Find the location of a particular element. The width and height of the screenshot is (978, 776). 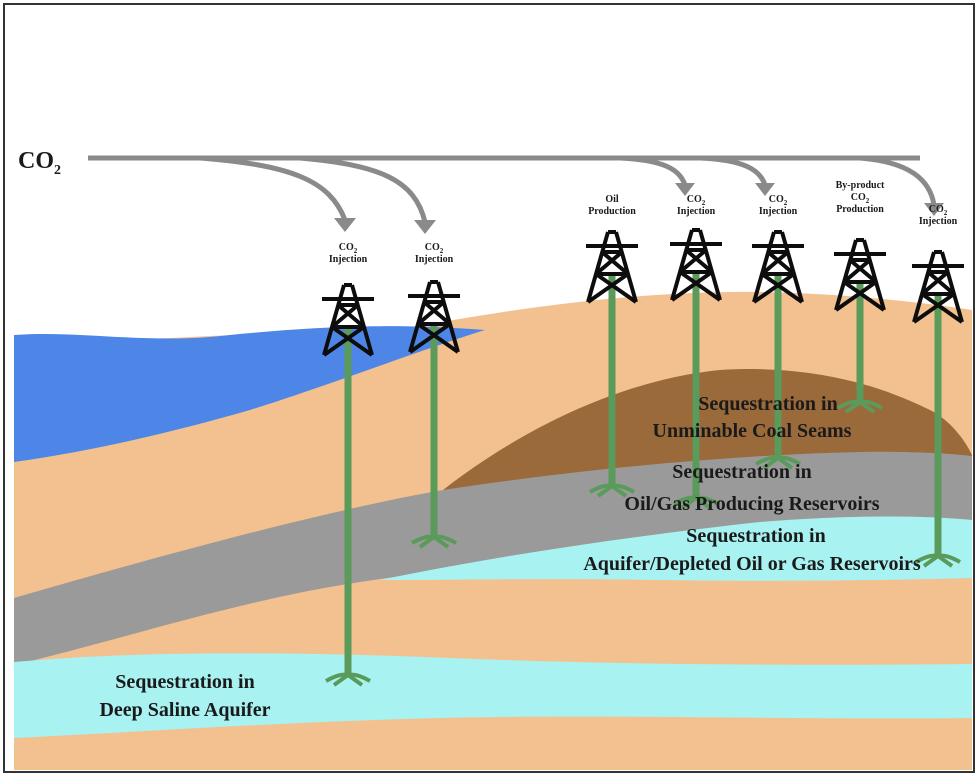

well-label-line: By-product is located at coordinates (860, 185).